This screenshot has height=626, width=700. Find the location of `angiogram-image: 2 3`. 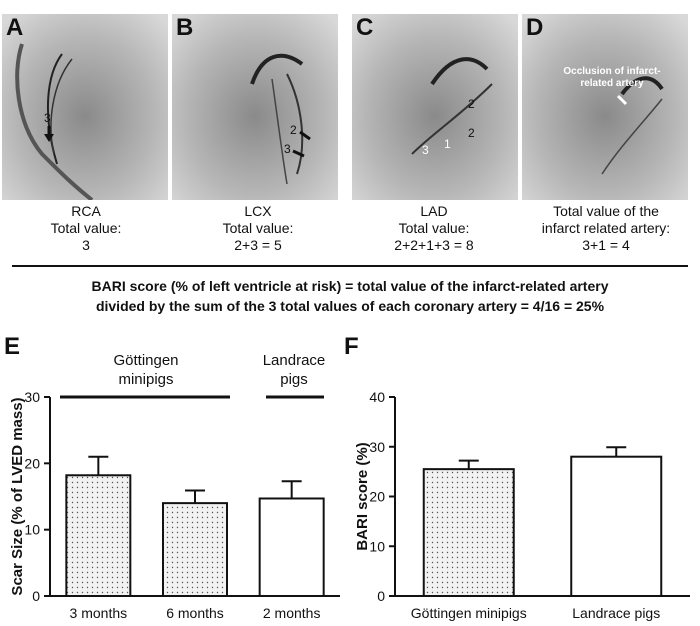

angiogram-image: 2 3 is located at coordinates (255, 107).